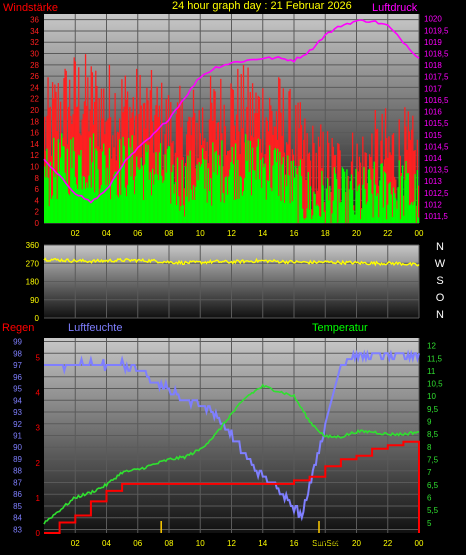 The height and width of the screenshot is (555, 466). Describe the element at coordinates (440, 264) in the screenshot. I see `compass-letter: W` at that location.